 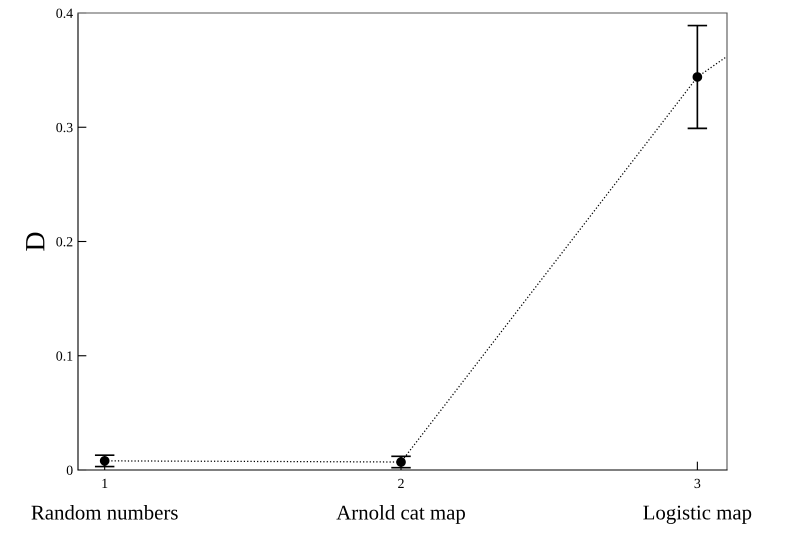 I want to click on x-tick-label: 1, so click(x=105, y=483).